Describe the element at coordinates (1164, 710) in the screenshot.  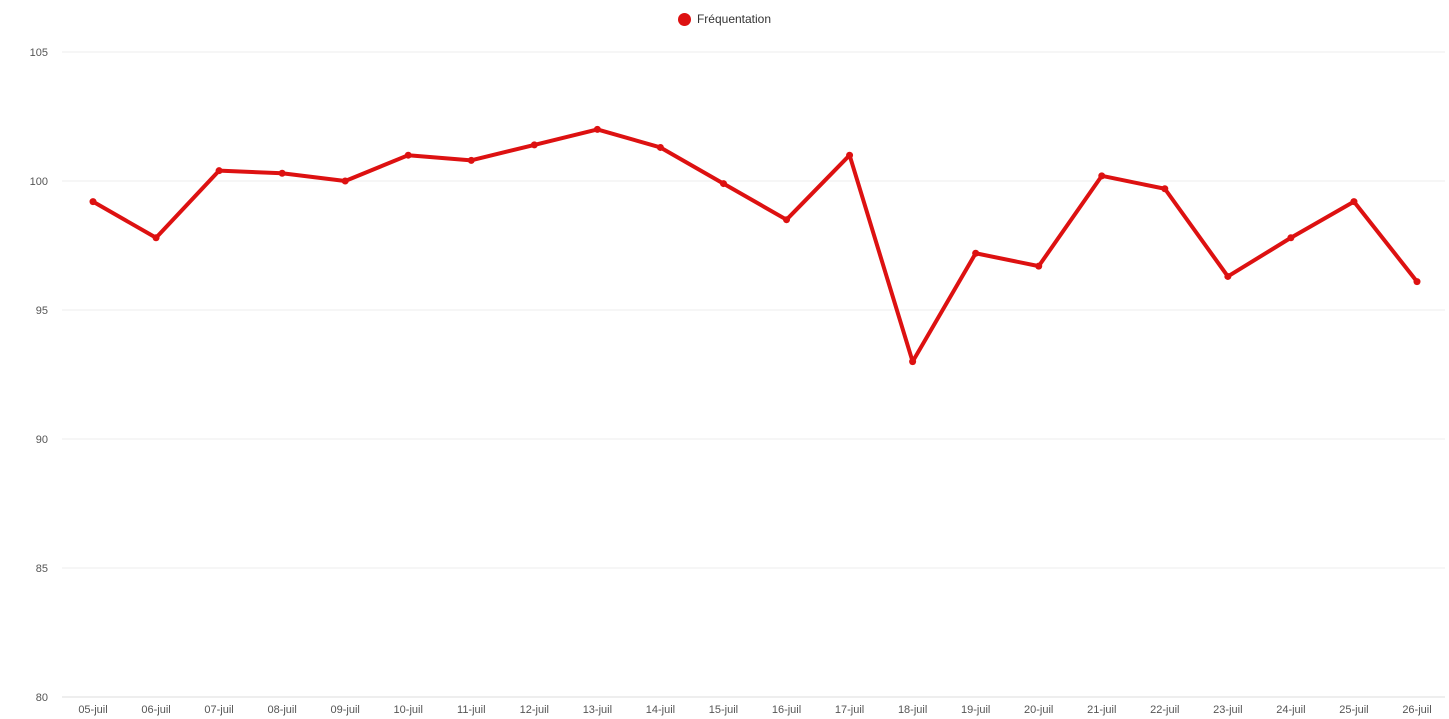
I see `x-tick-label: 22-juil` at that location.